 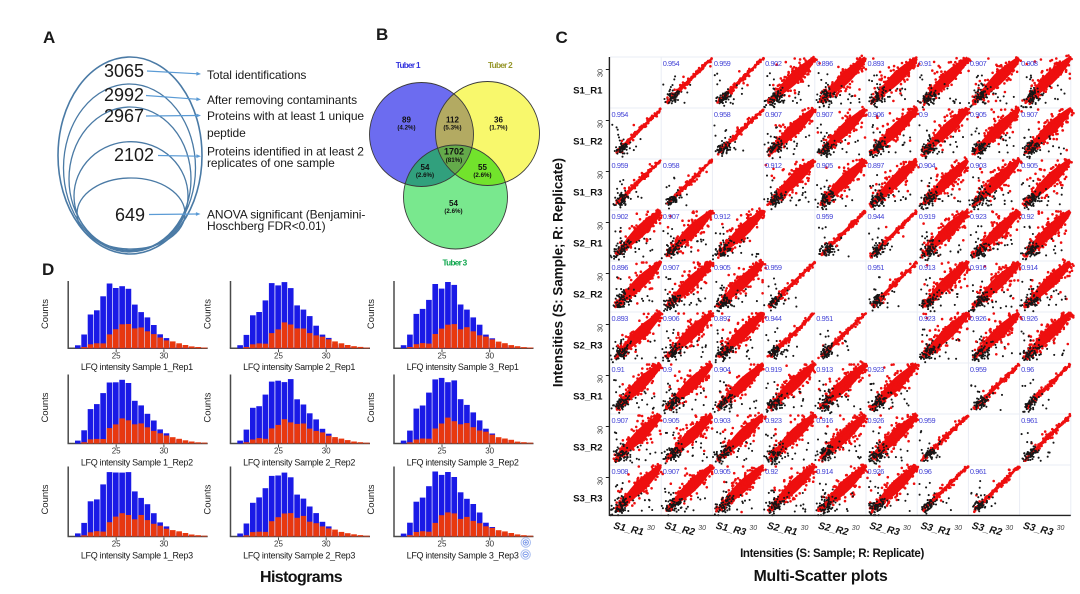 What do you see at coordinates (463, 555) in the screenshot?
I see `svg-text: LFQ intensity Sample 3_Rep3` at bounding box center [463, 555].